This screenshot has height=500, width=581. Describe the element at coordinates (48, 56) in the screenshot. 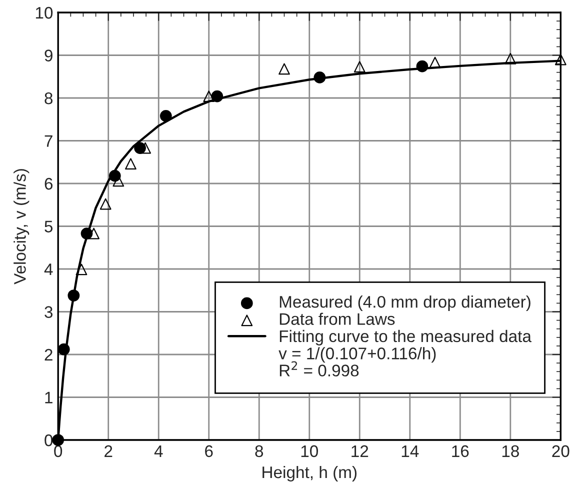

I see `y-tick-label: 9` at that location.